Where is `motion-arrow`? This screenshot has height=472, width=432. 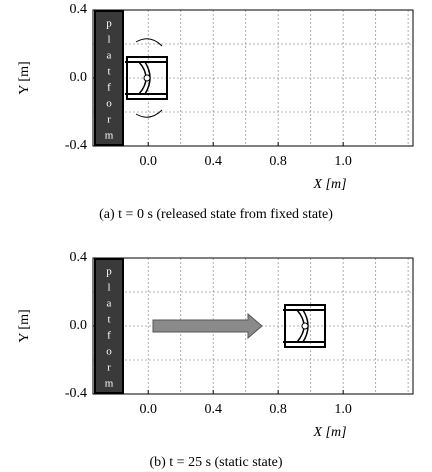 motion-arrow is located at coordinates (207, 326).